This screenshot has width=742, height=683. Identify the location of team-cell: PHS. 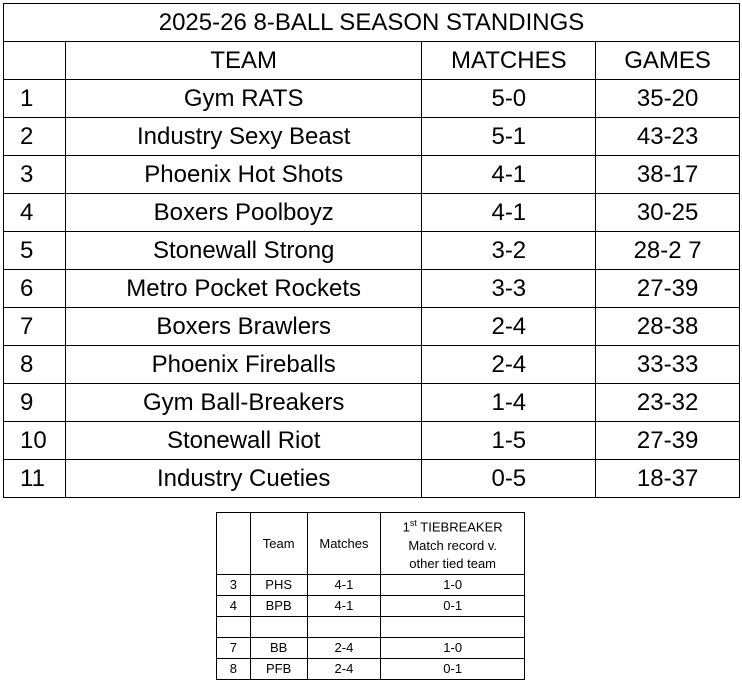
(278, 585).